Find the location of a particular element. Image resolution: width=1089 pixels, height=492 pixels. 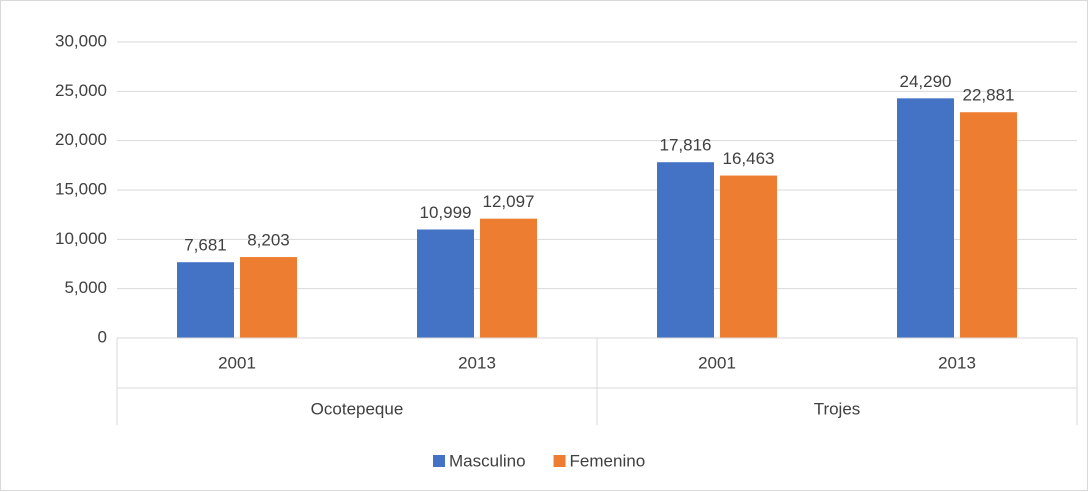

data-label: 8,203 is located at coordinates (268, 240).